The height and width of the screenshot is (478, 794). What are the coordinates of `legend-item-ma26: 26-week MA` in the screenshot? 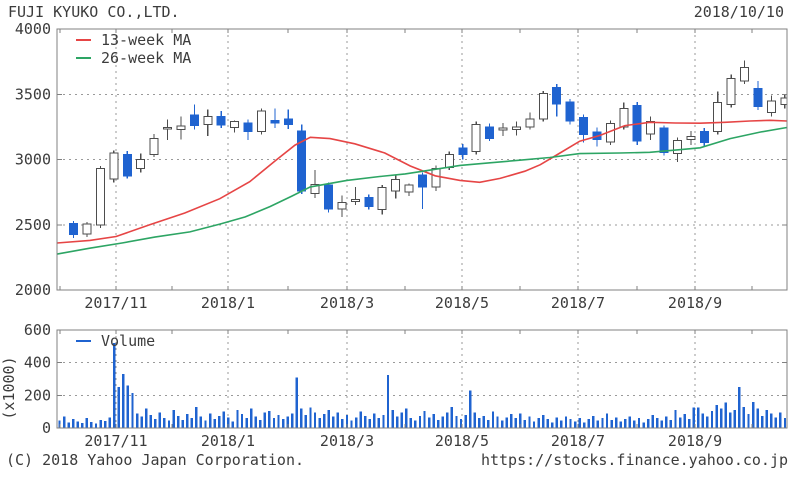 It's located at (133, 58).